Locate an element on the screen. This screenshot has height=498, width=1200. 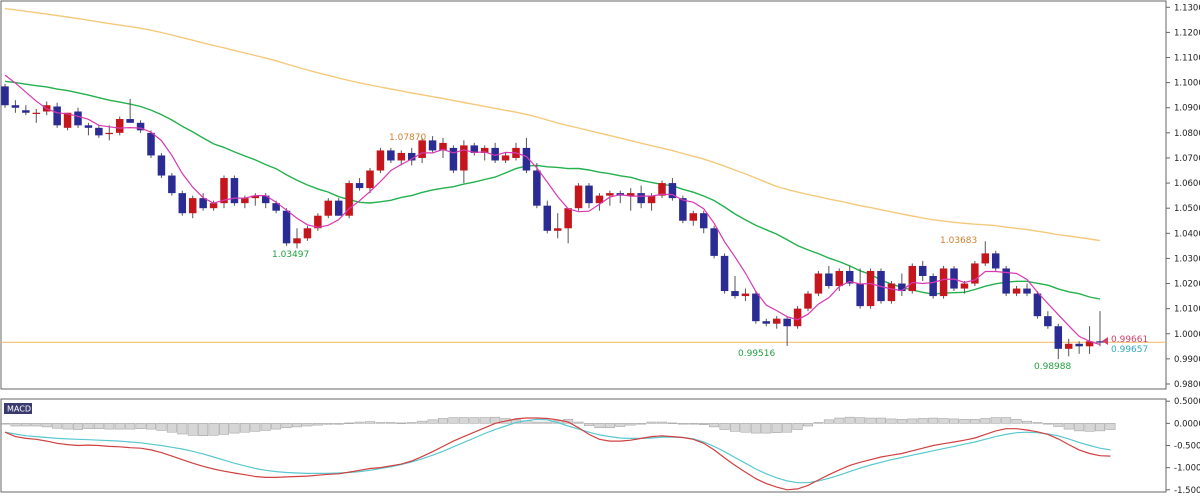
price-tick-label: 0.99000 is located at coordinates (1187, 360).